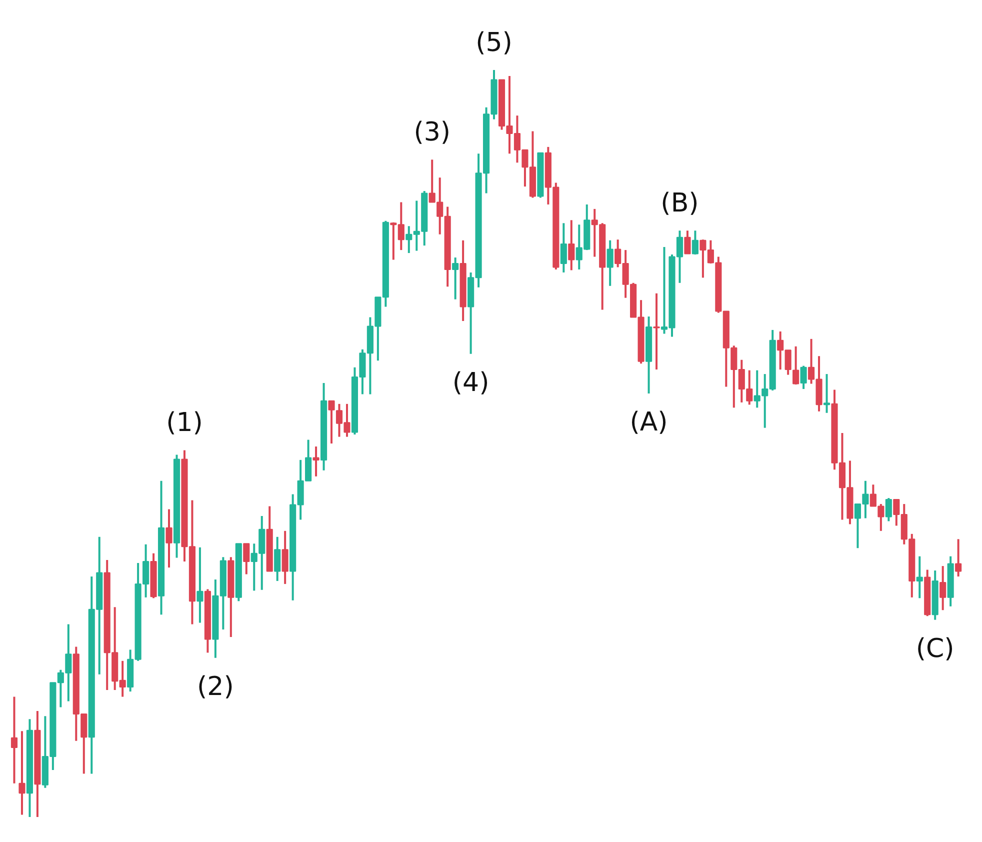 This screenshot has width=982, height=842. I want to click on annotation: (1), so click(184, 423).